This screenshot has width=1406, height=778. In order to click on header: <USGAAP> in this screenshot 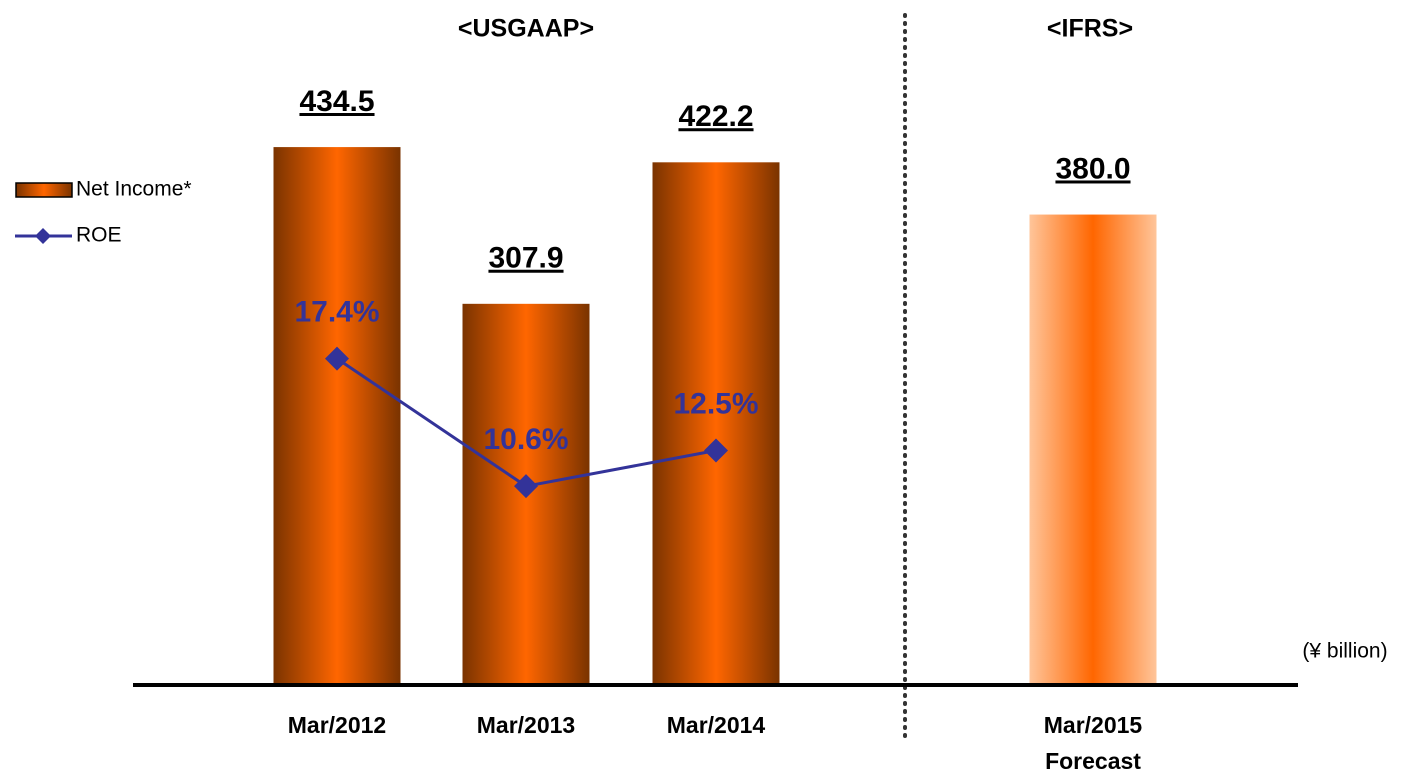, I will do `click(526, 29)`.